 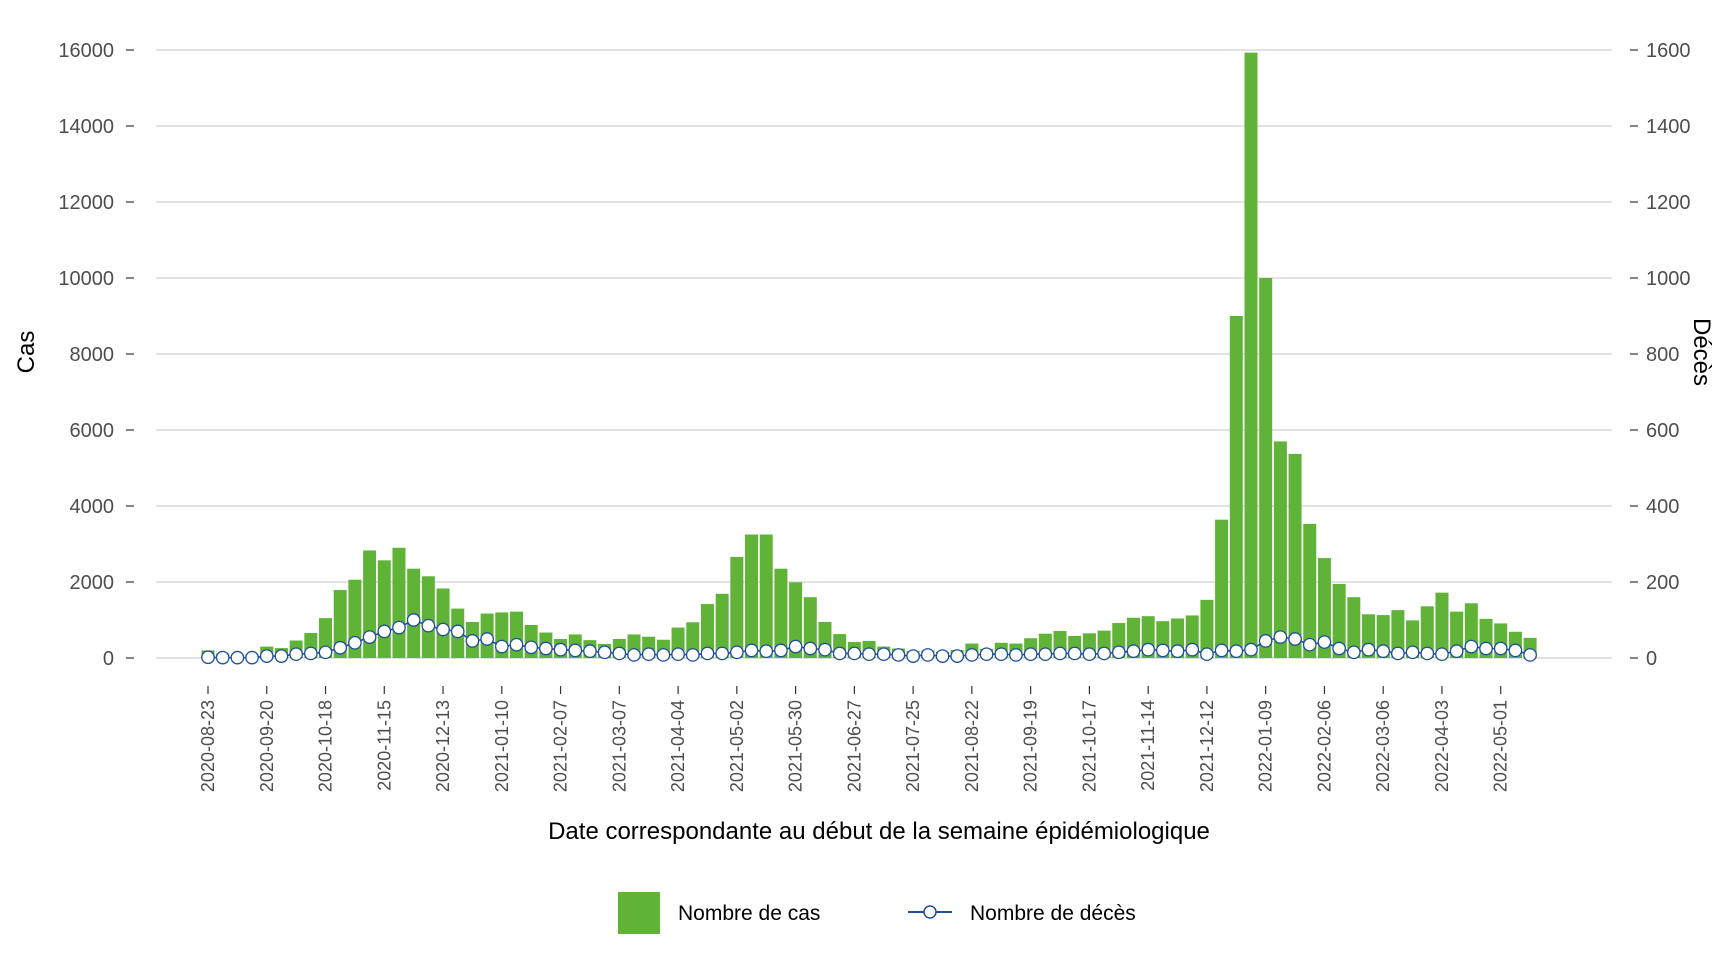 I want to click on x-tick-label: 2021-07-25, so click(x=913, y=746).